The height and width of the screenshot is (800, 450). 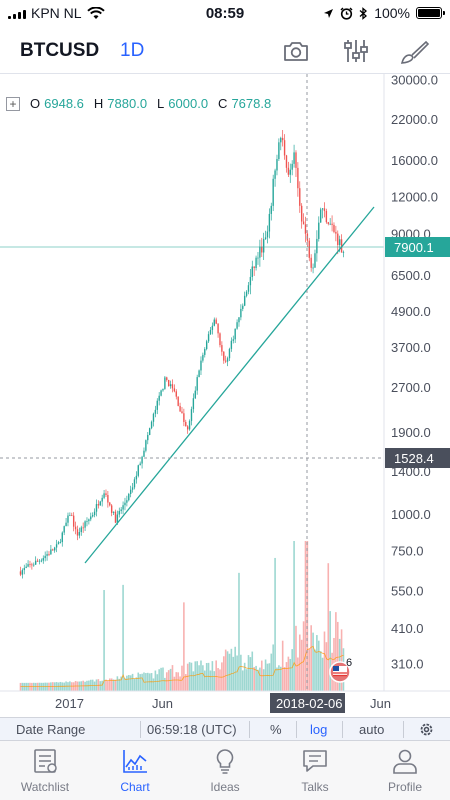 I want to click on percent-scale-button: %, so click(x=276, y=729).